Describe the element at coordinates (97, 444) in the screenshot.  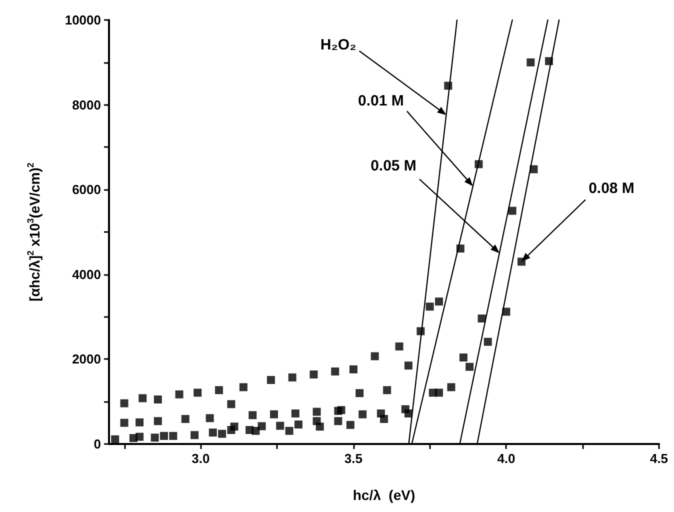
I see `y-tick-label: 0` at that location.